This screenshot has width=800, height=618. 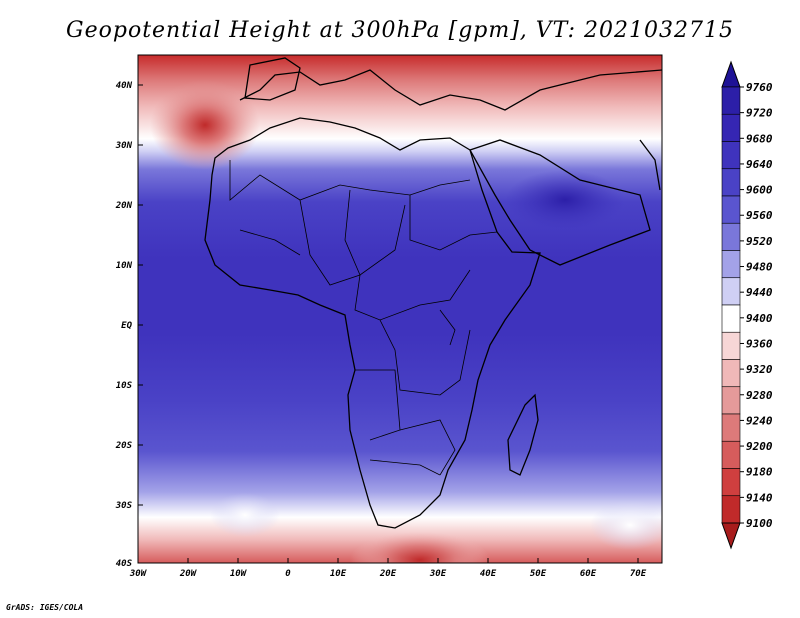 What do you see at coordinates (124, 386) in the screenshot?
I see `lat-label: 10S` at bounding box center [124, 386].